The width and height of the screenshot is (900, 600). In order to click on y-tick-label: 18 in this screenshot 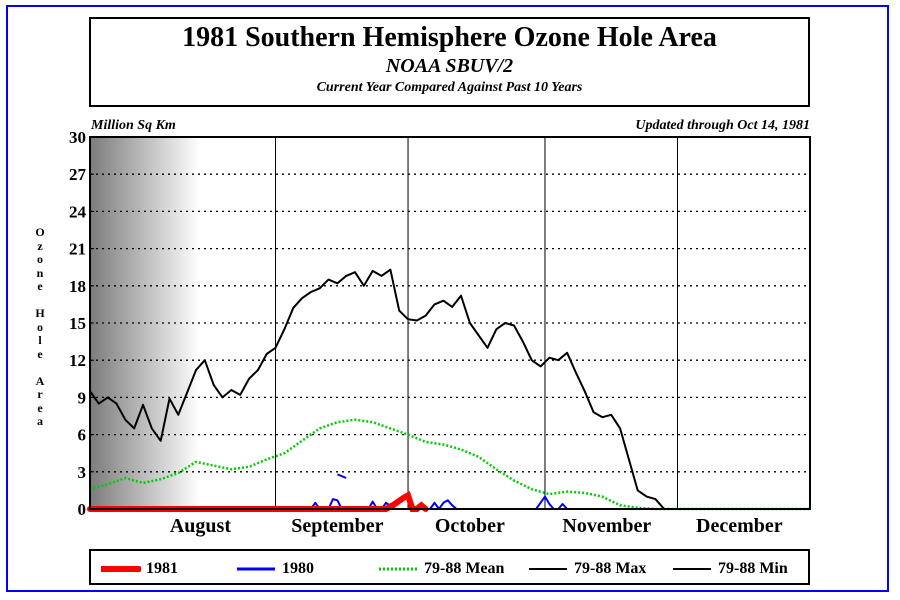, I will do `click(77, 286)`.